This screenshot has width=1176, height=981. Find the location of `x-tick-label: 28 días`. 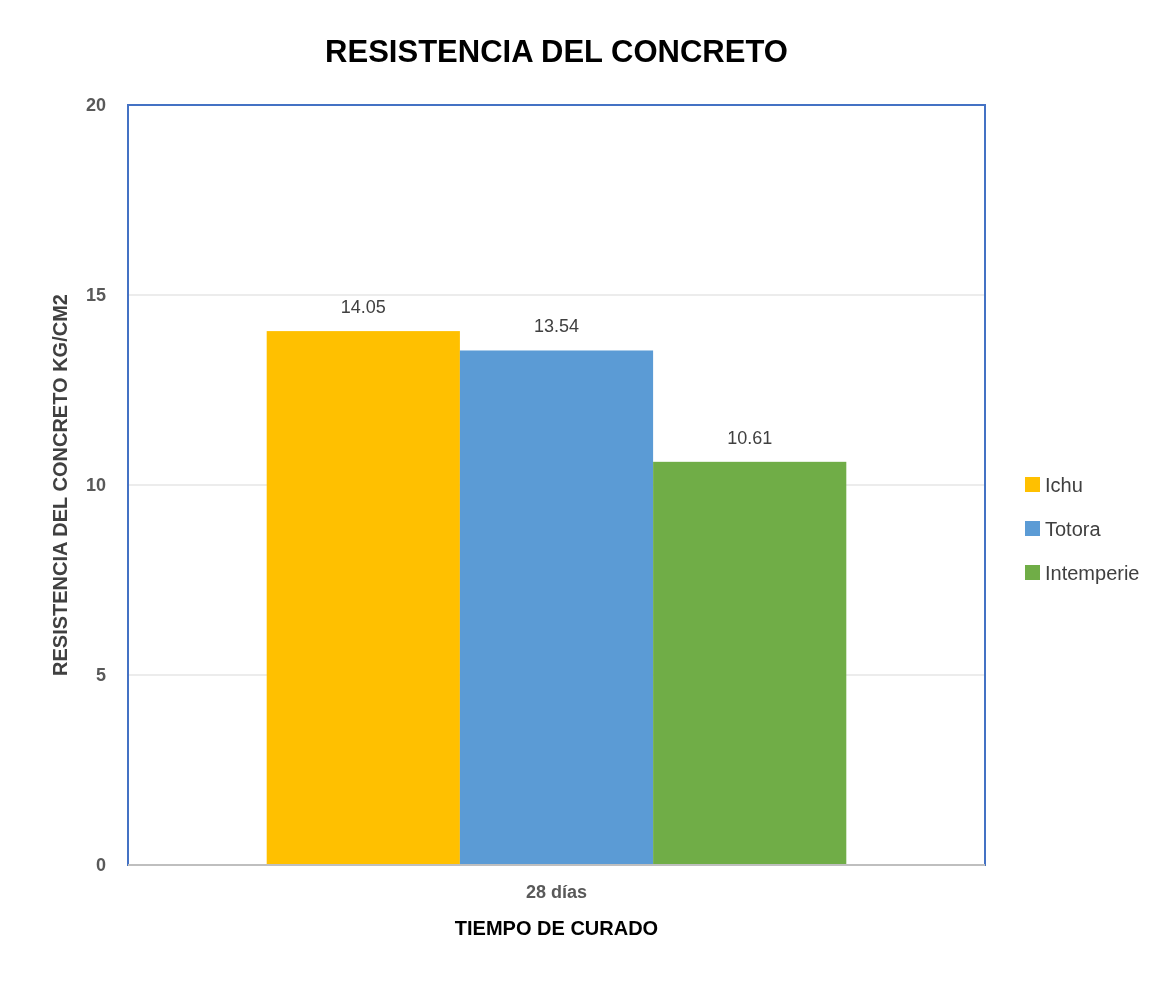

x-tick-label: 28 días is located at coordinates (556, 891).